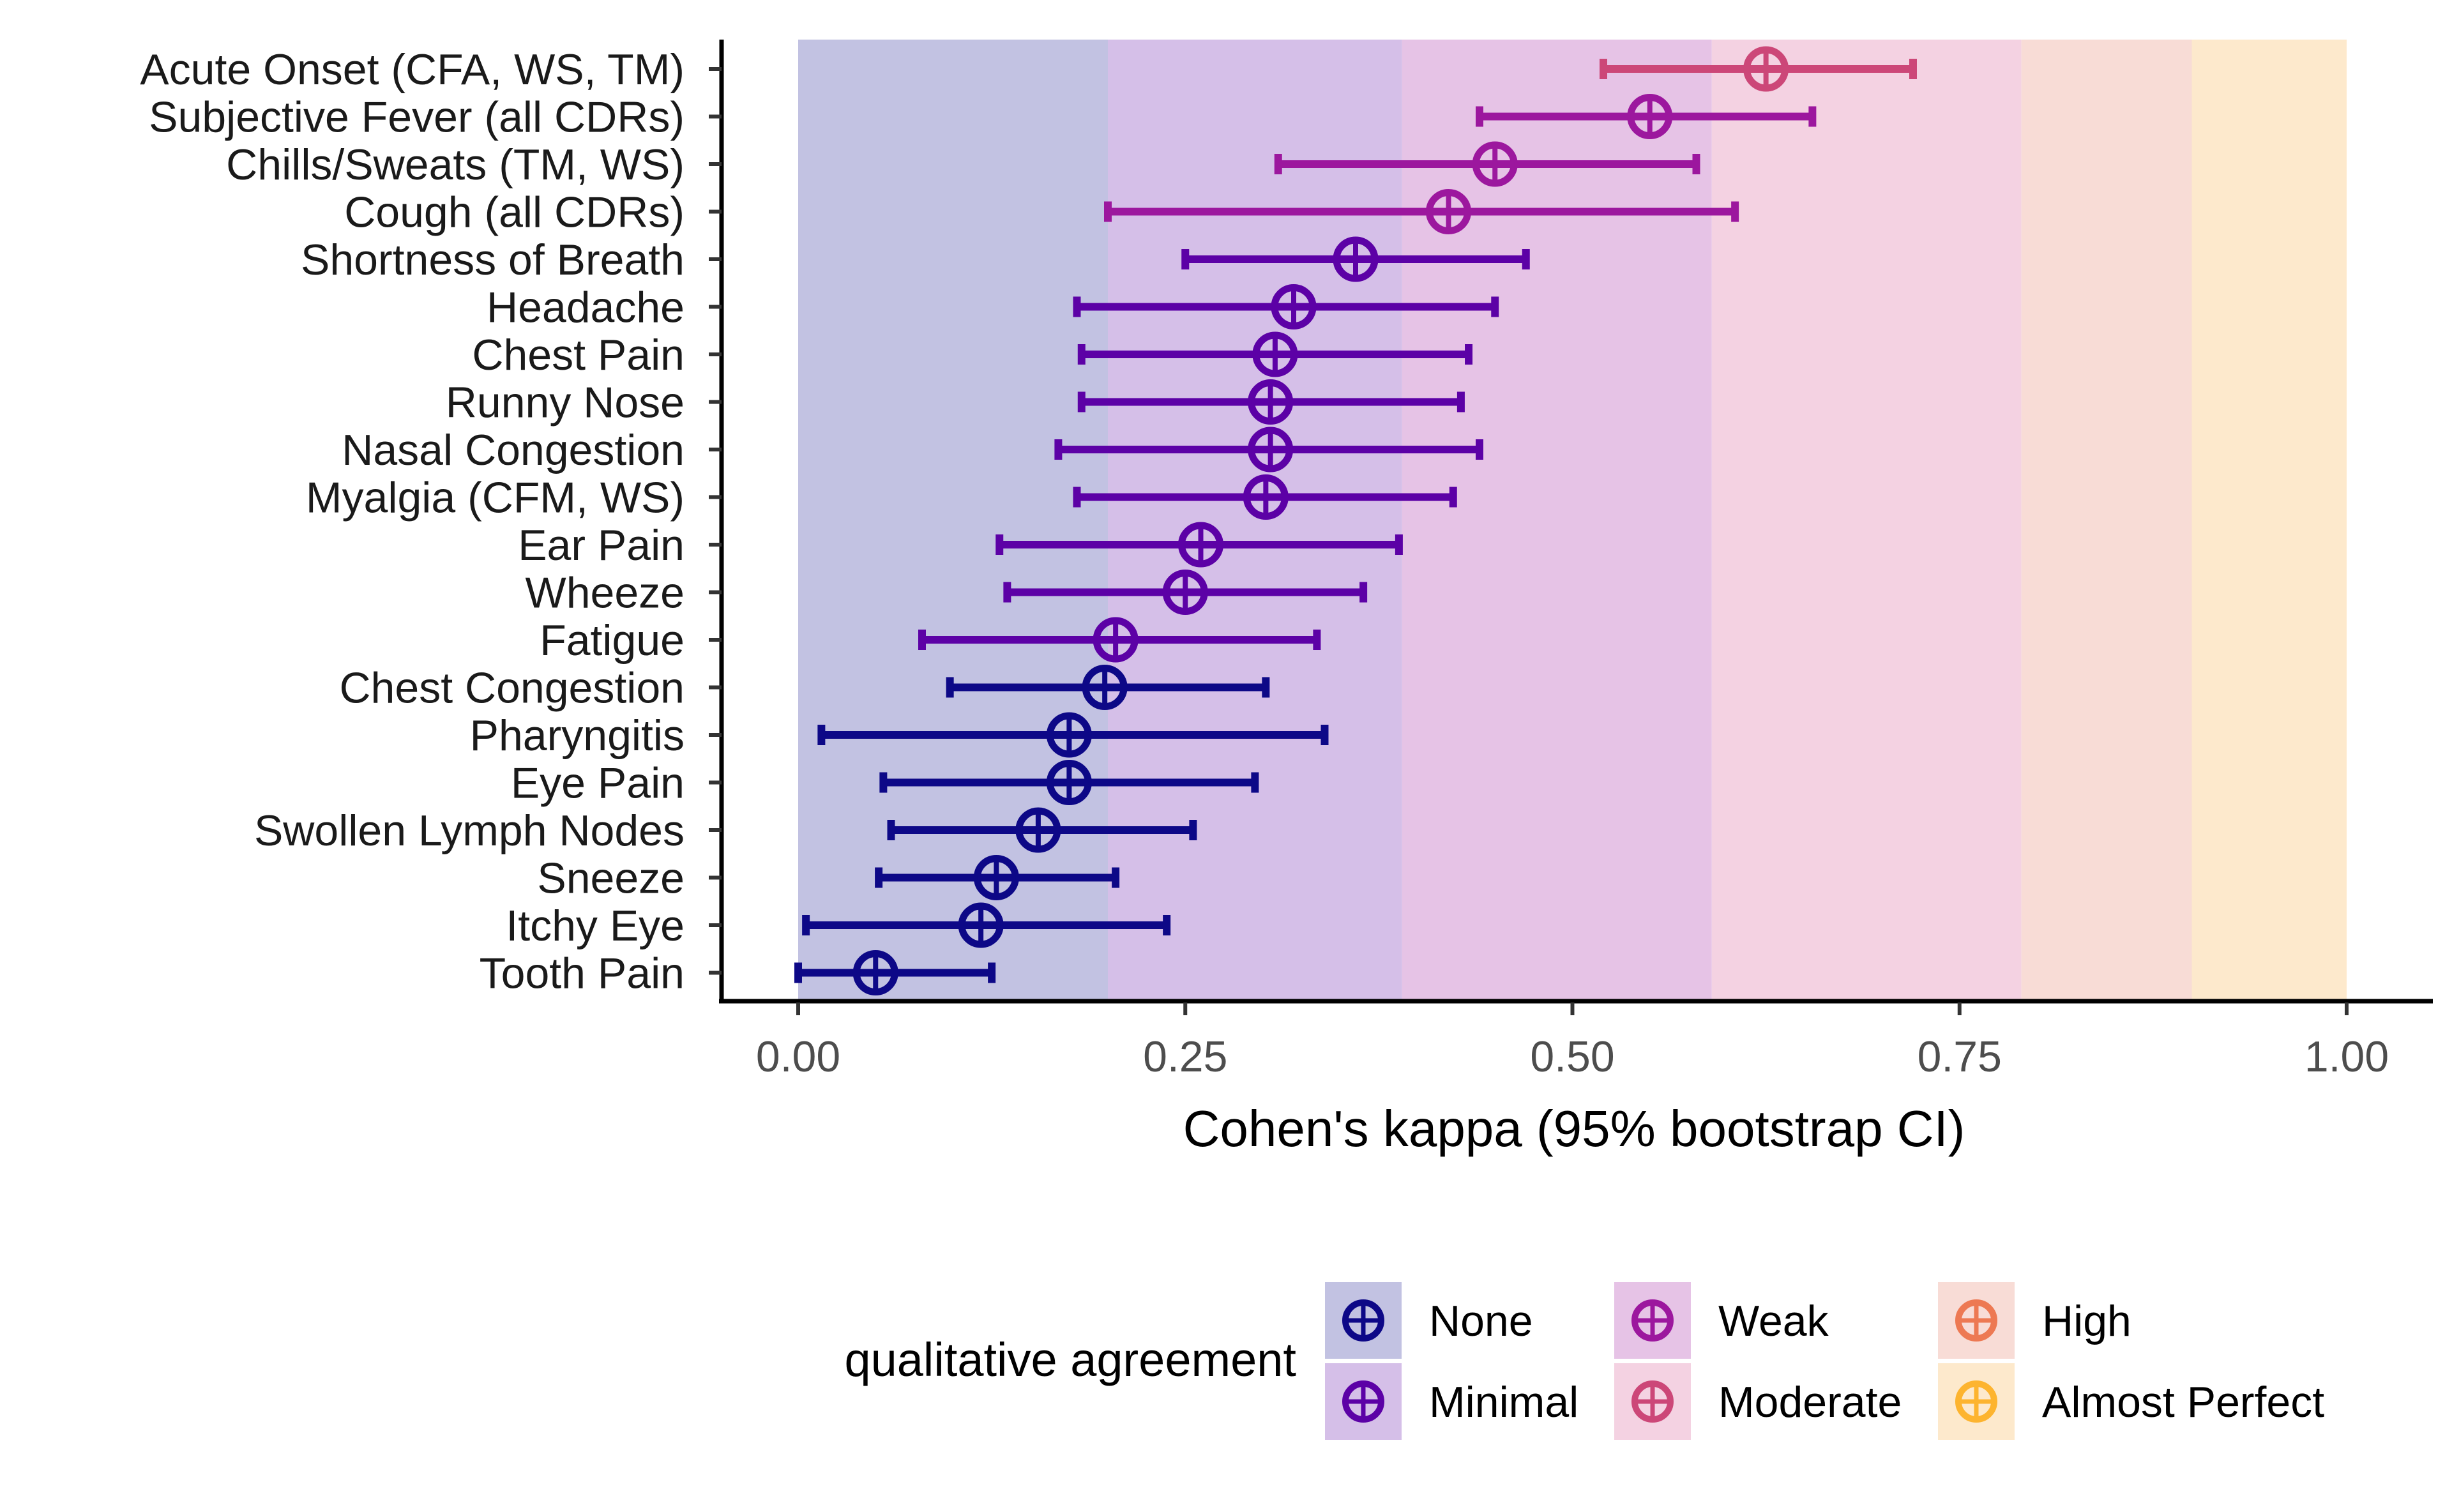 The image size is (2452, 1512). Describe the element at coordinates (1481, 1321) in the screenshot. I see `legend-label: None` at that location.